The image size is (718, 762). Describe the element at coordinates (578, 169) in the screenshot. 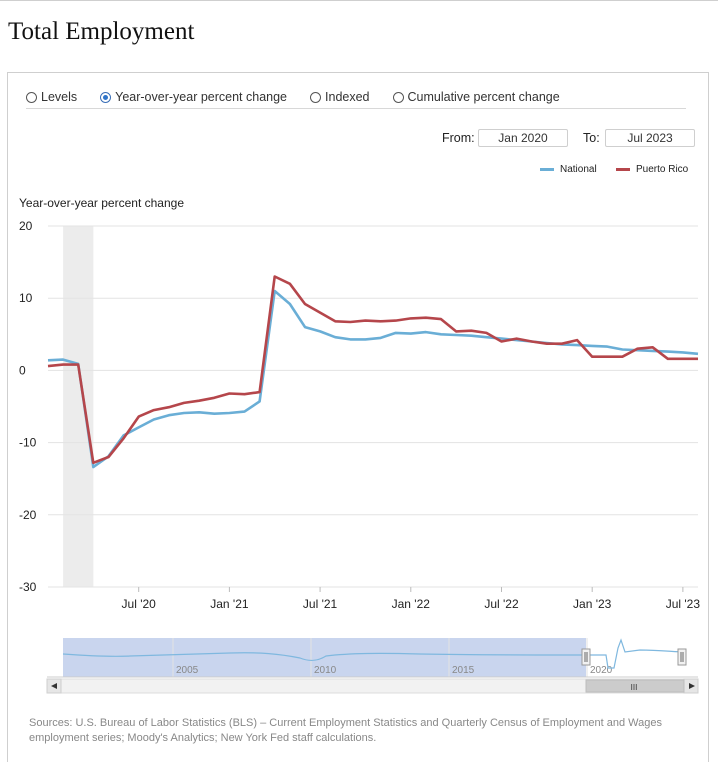

I see `legend-label: National` at that location.